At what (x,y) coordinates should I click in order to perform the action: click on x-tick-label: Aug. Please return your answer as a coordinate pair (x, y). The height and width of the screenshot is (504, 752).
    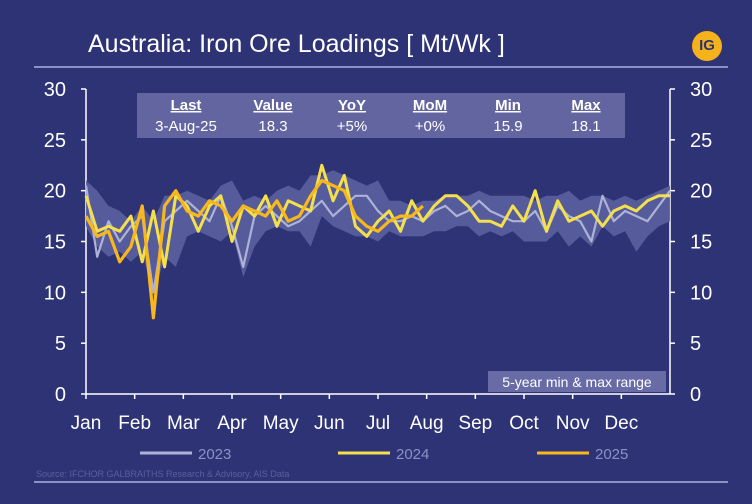
    Looking at the image, I should click on (427, 423).